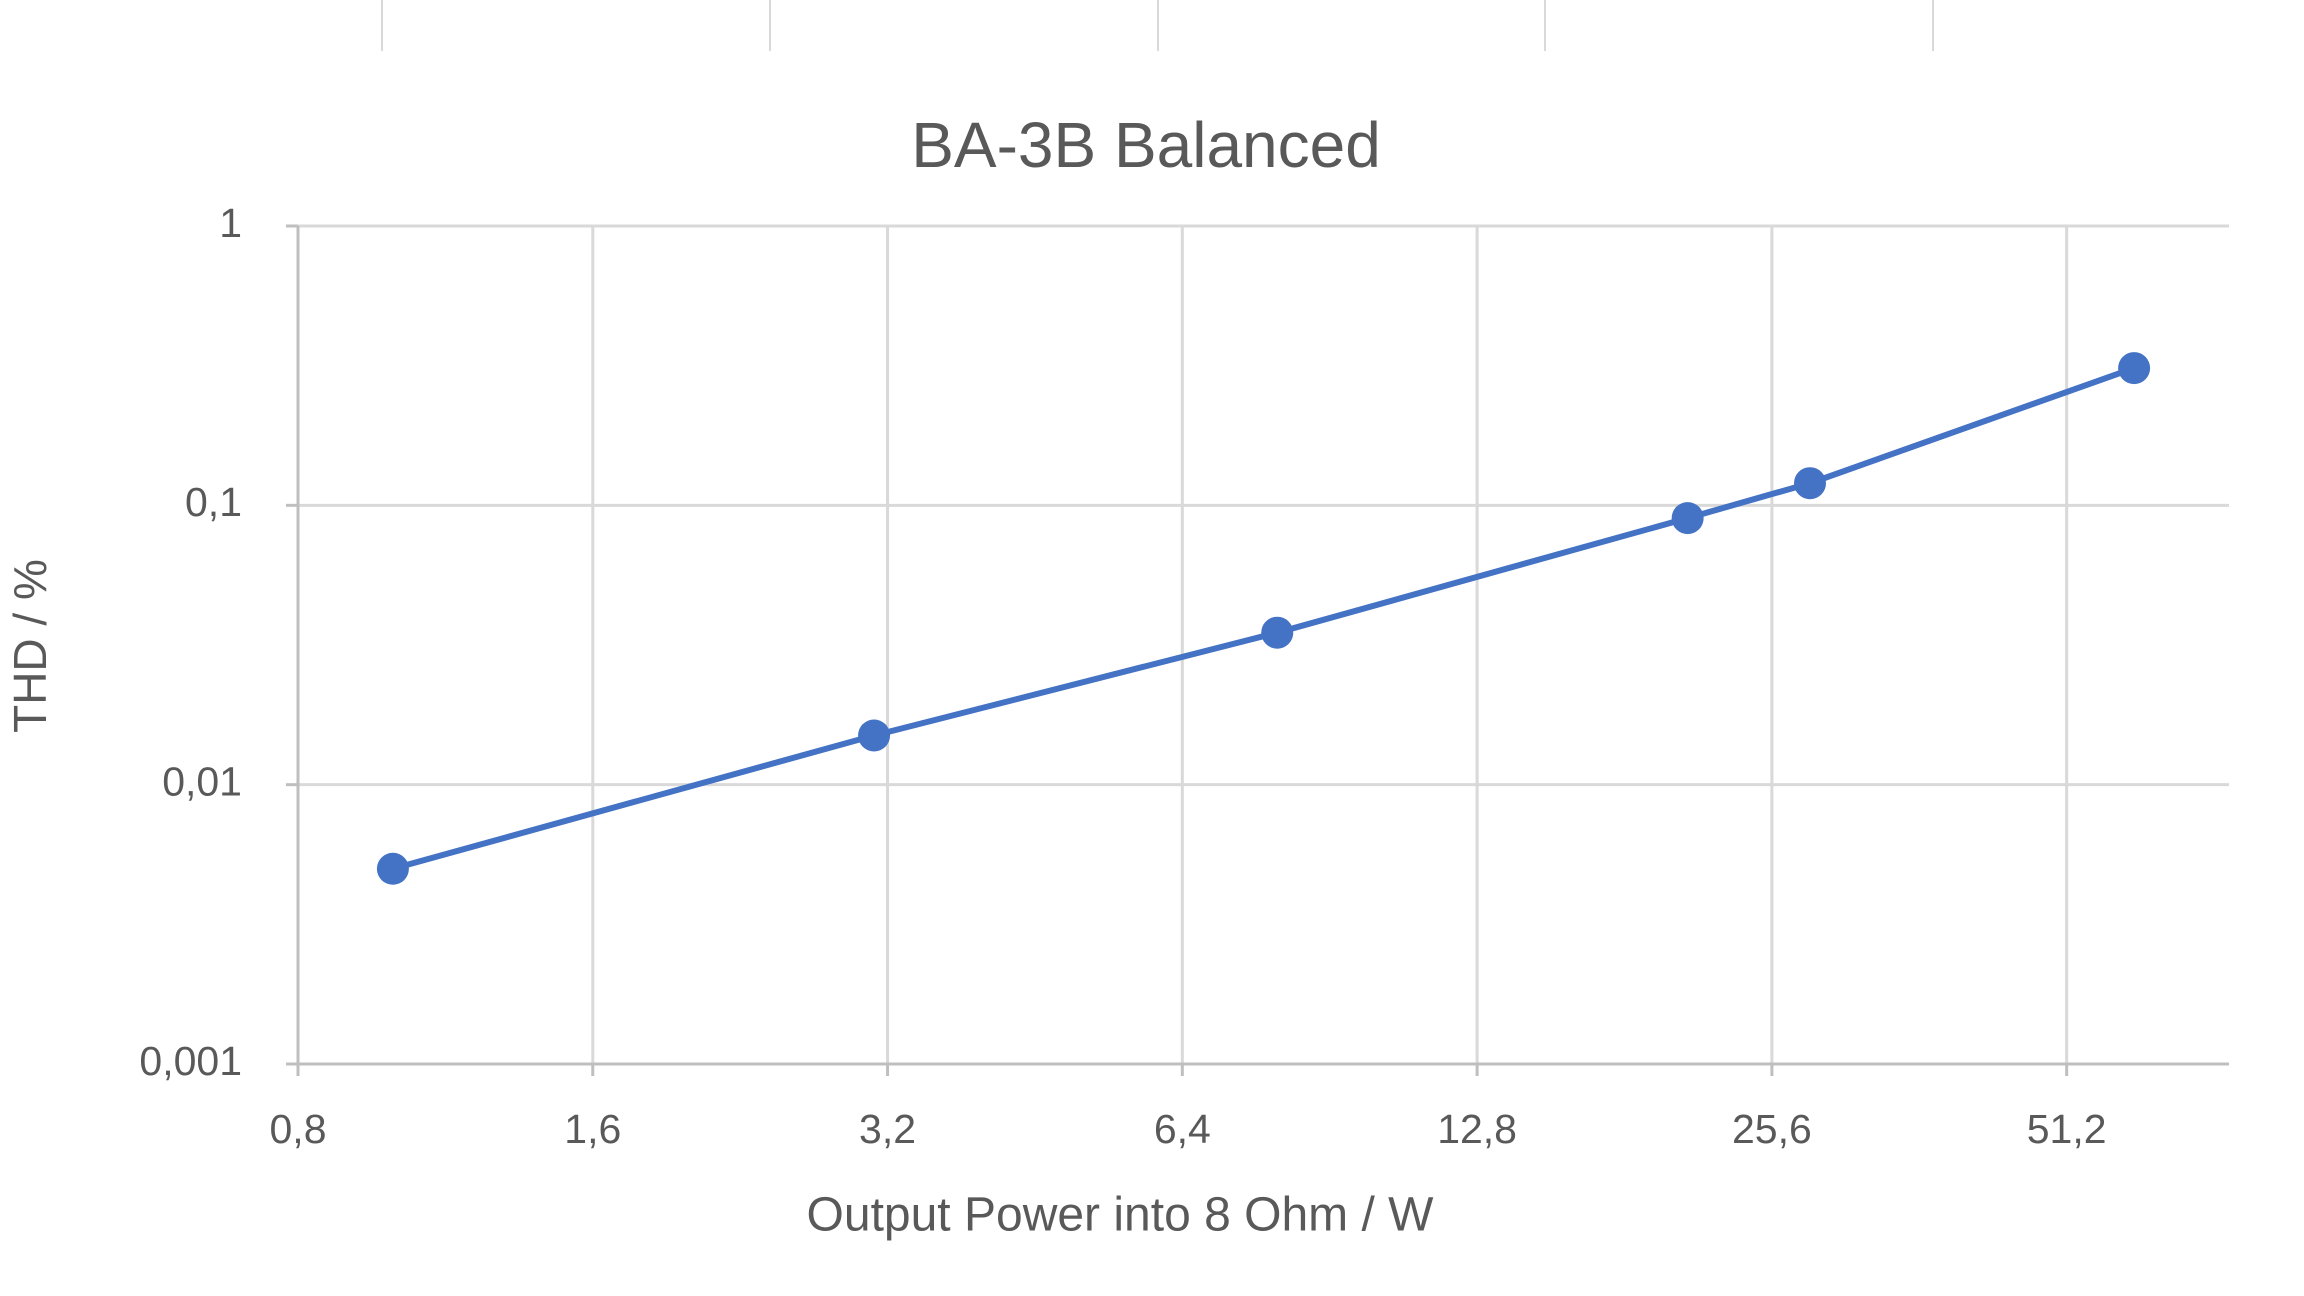 This screenshot has height=1296, width=2304. What do you see at coordinates (1157, 25) in the screenshot?
I see `cell-borders` at bounding box center [1157, 25].